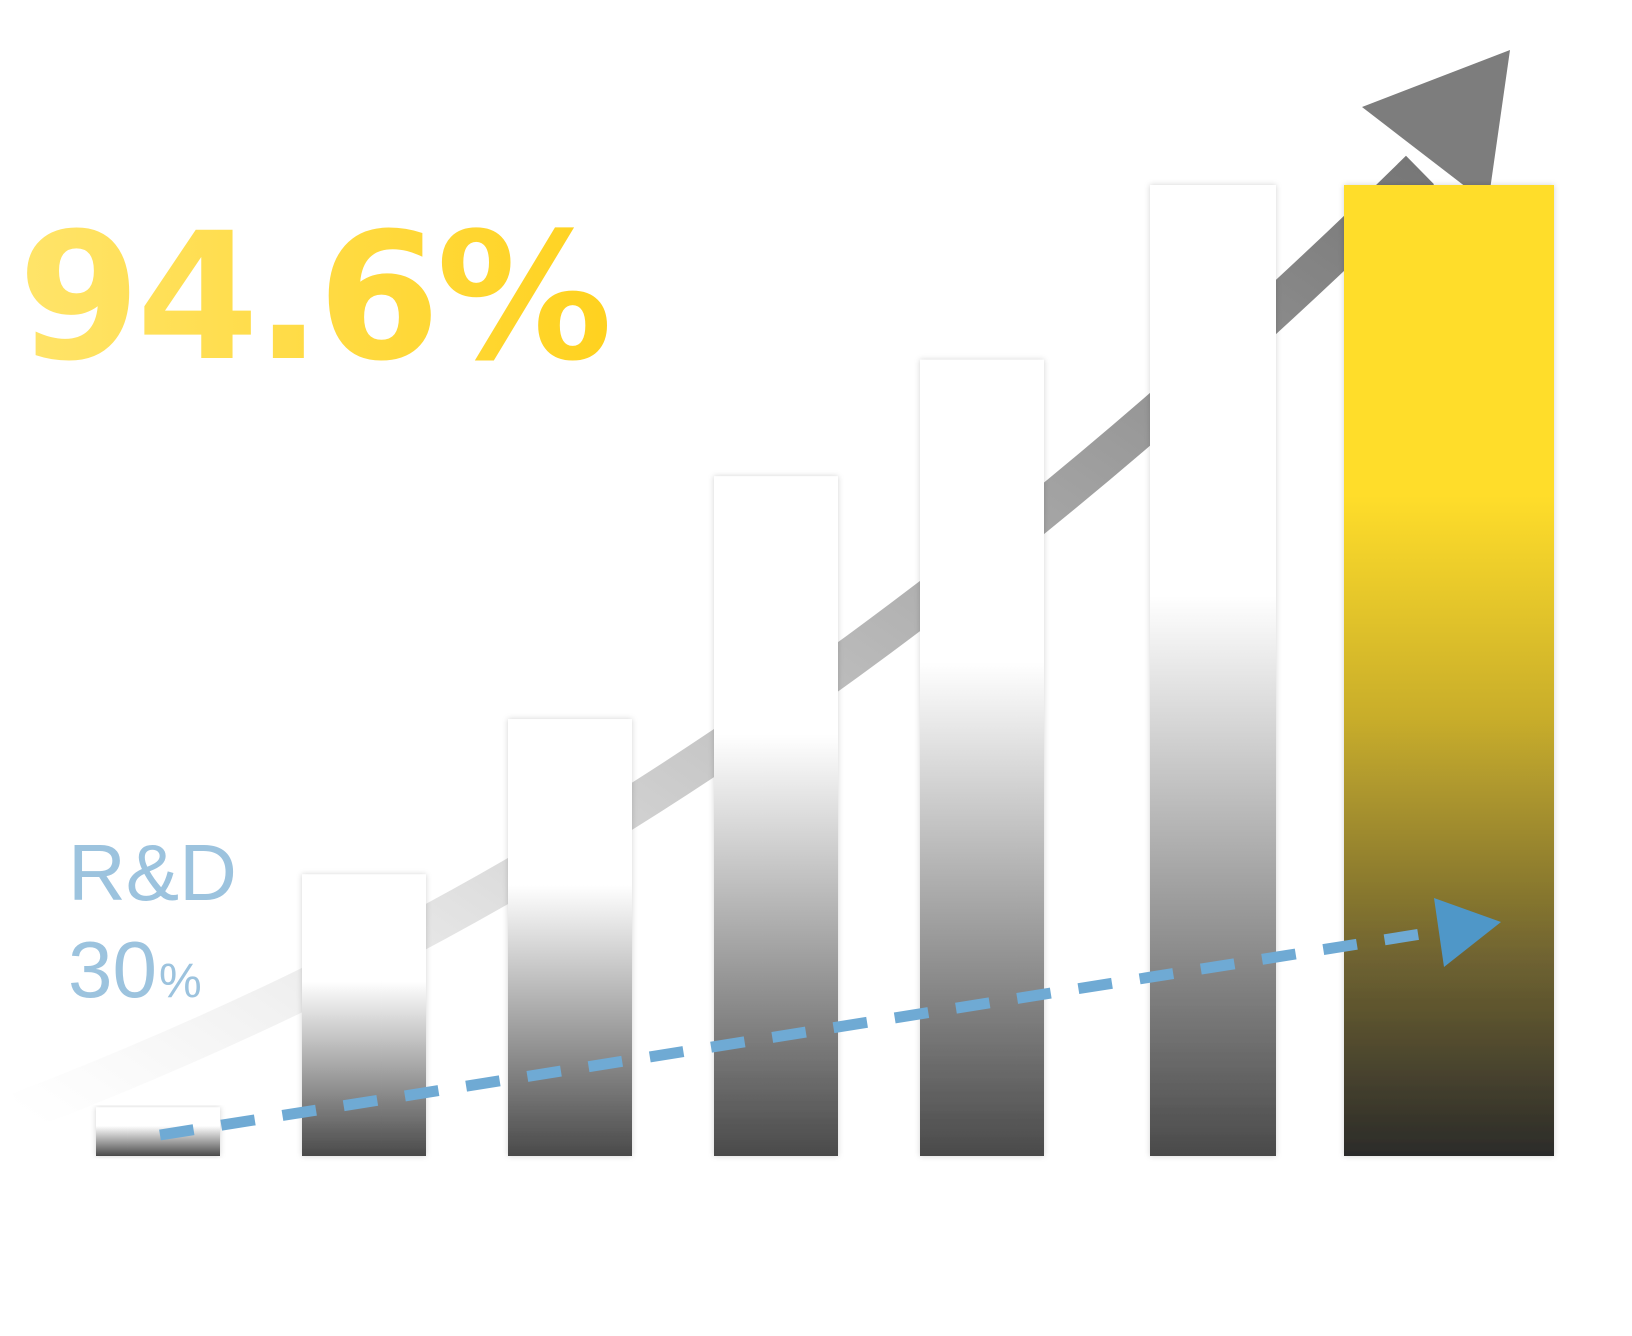  What do you see at coordinates (313, 297) in the screenshot?
I see `headline-value: 94.6%` at bounding box center [313, 297].